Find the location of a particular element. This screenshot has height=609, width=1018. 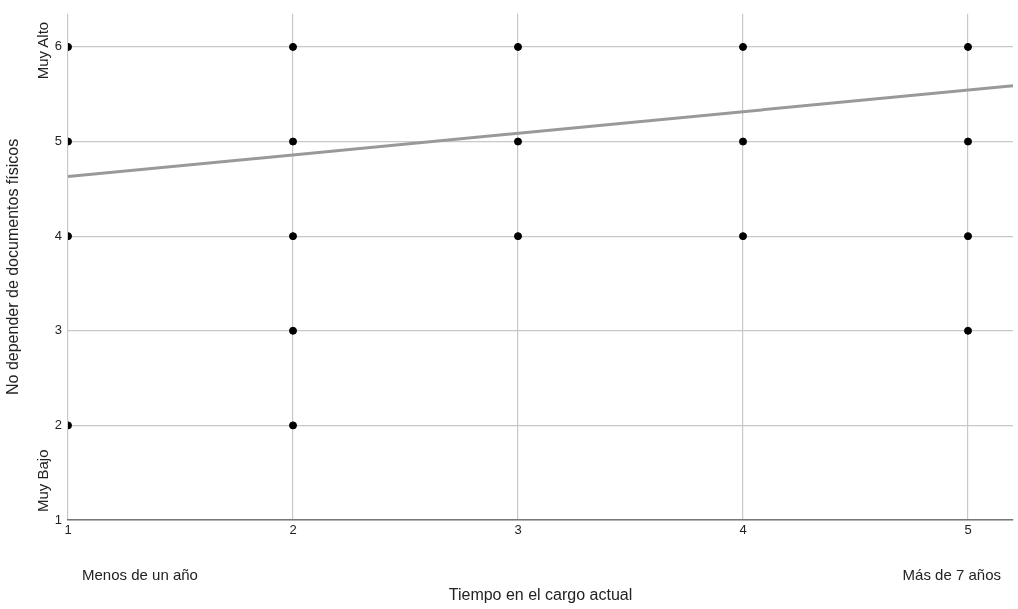

text: Más de 7 años is located at coordinates (951, 575).